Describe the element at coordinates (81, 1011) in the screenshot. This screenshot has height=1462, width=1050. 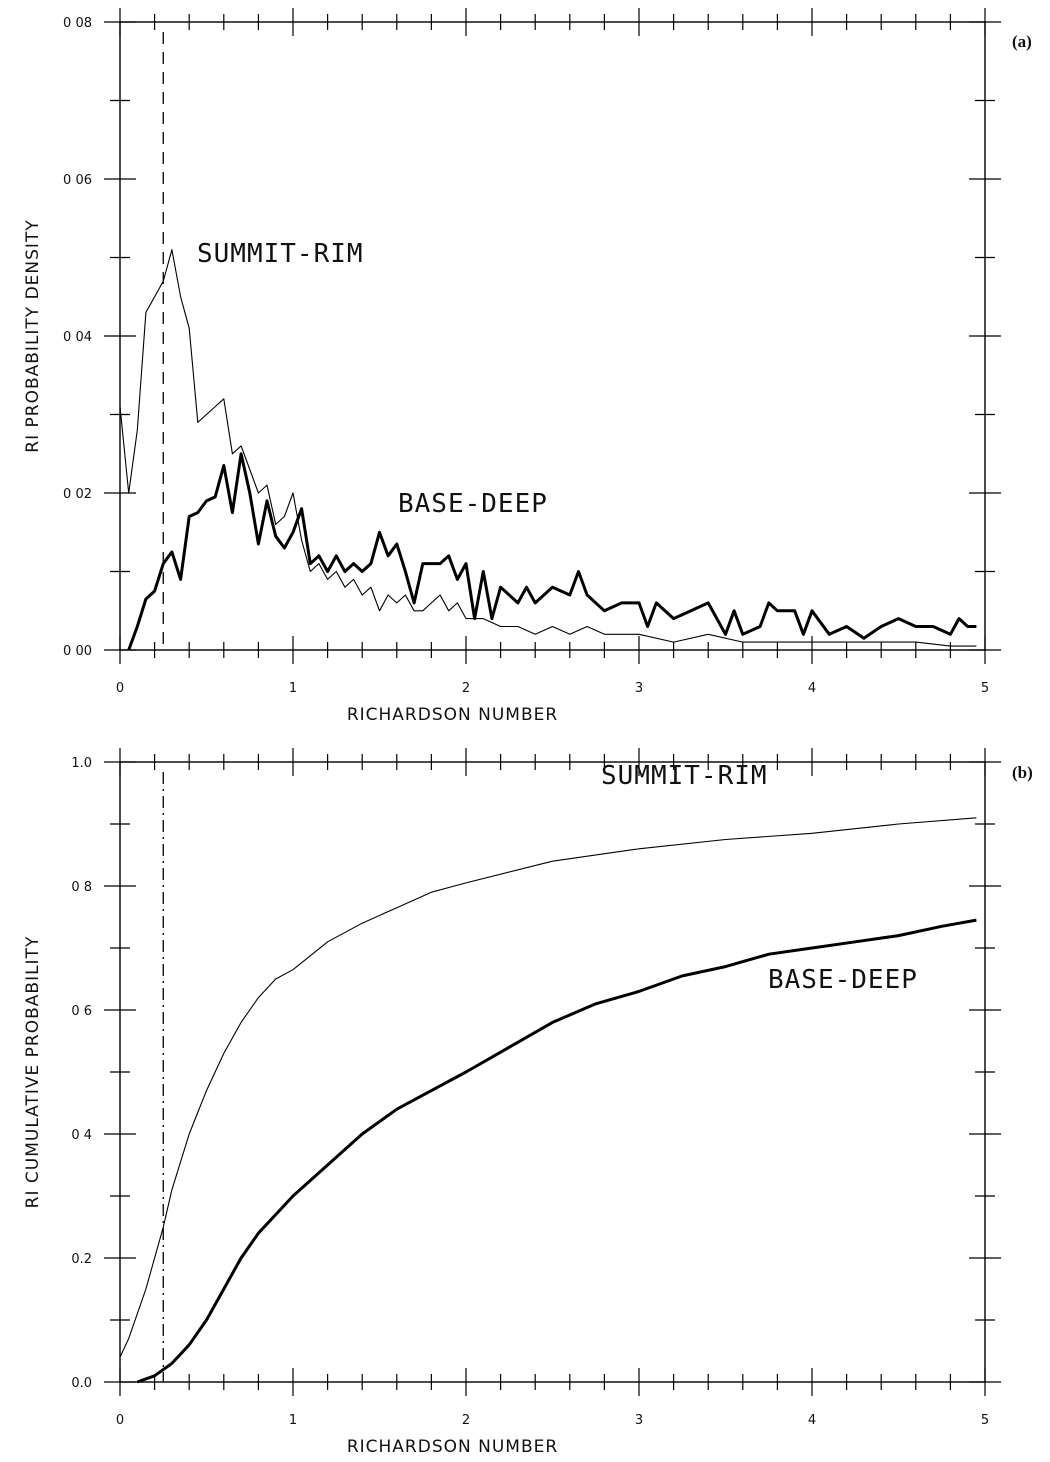
I see `y-tick-label: 0 6` at that location.